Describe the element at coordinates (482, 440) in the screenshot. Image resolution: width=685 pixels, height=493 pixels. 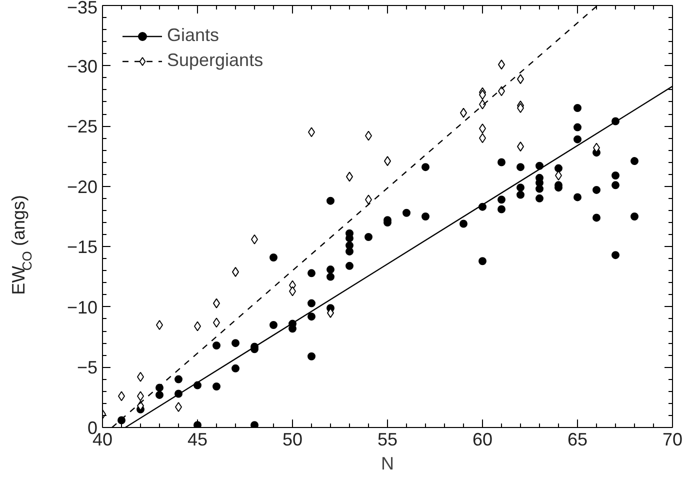
I see `x-tick-label: 60` at that location.